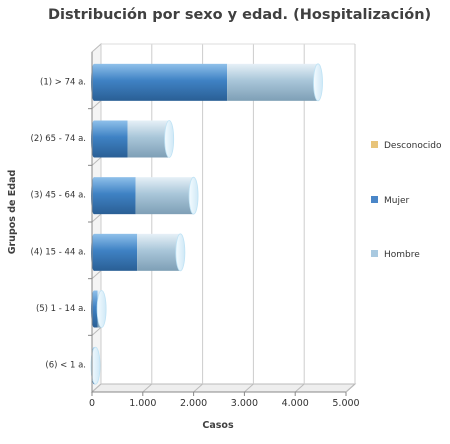 This screenshot has height=444, width=450. What do you see at coordinates (413, 146) in the screenshot?
I see `legend-label-desconocido: Desconocido` at bounding box center [413, 146].